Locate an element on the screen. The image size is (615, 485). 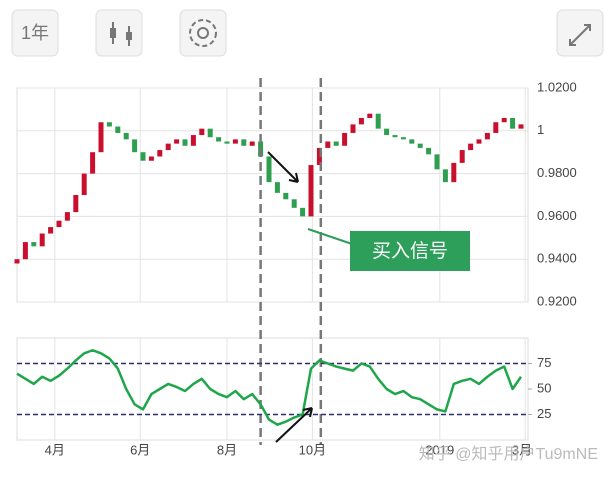
watermark: 知乎 @知乎用户Tu9mNE is located at coordinates (508, 454).